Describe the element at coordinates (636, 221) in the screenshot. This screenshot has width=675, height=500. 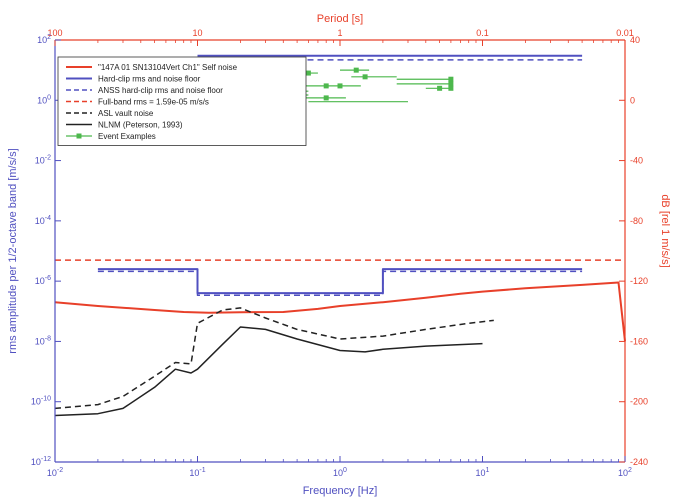
I see `y2-tick-label-3: -80` at that location.